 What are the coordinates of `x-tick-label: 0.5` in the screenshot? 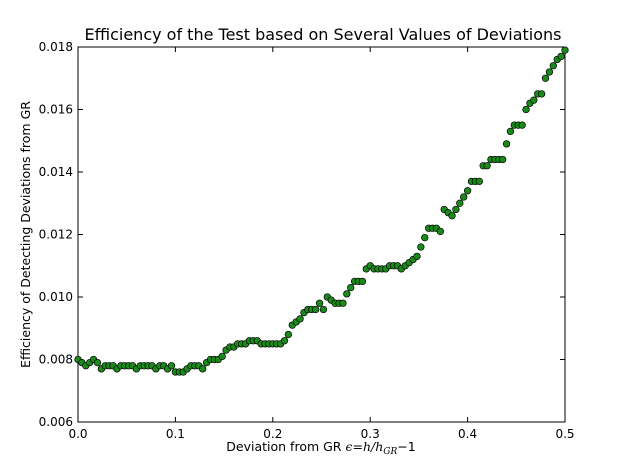 It's located at (564, 434).